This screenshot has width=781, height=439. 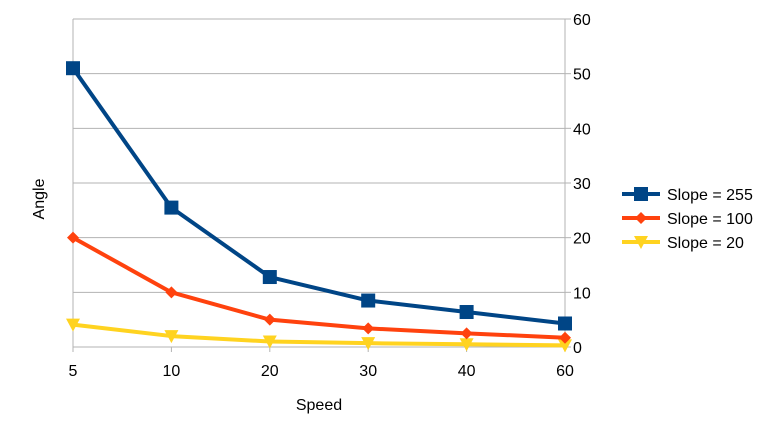 What do you see at coordinates (705, 243) in the screenshot?
I see `legend-label: Slope = 20` at bounding box center [705, 243].